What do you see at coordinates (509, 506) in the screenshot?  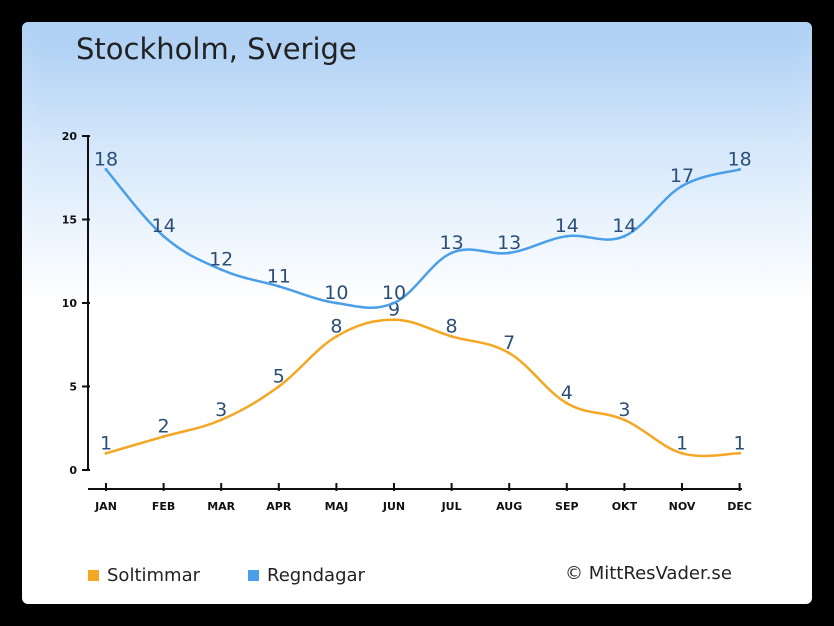 I see `x-tick-label: AUG` at bounding box center [509, 506].